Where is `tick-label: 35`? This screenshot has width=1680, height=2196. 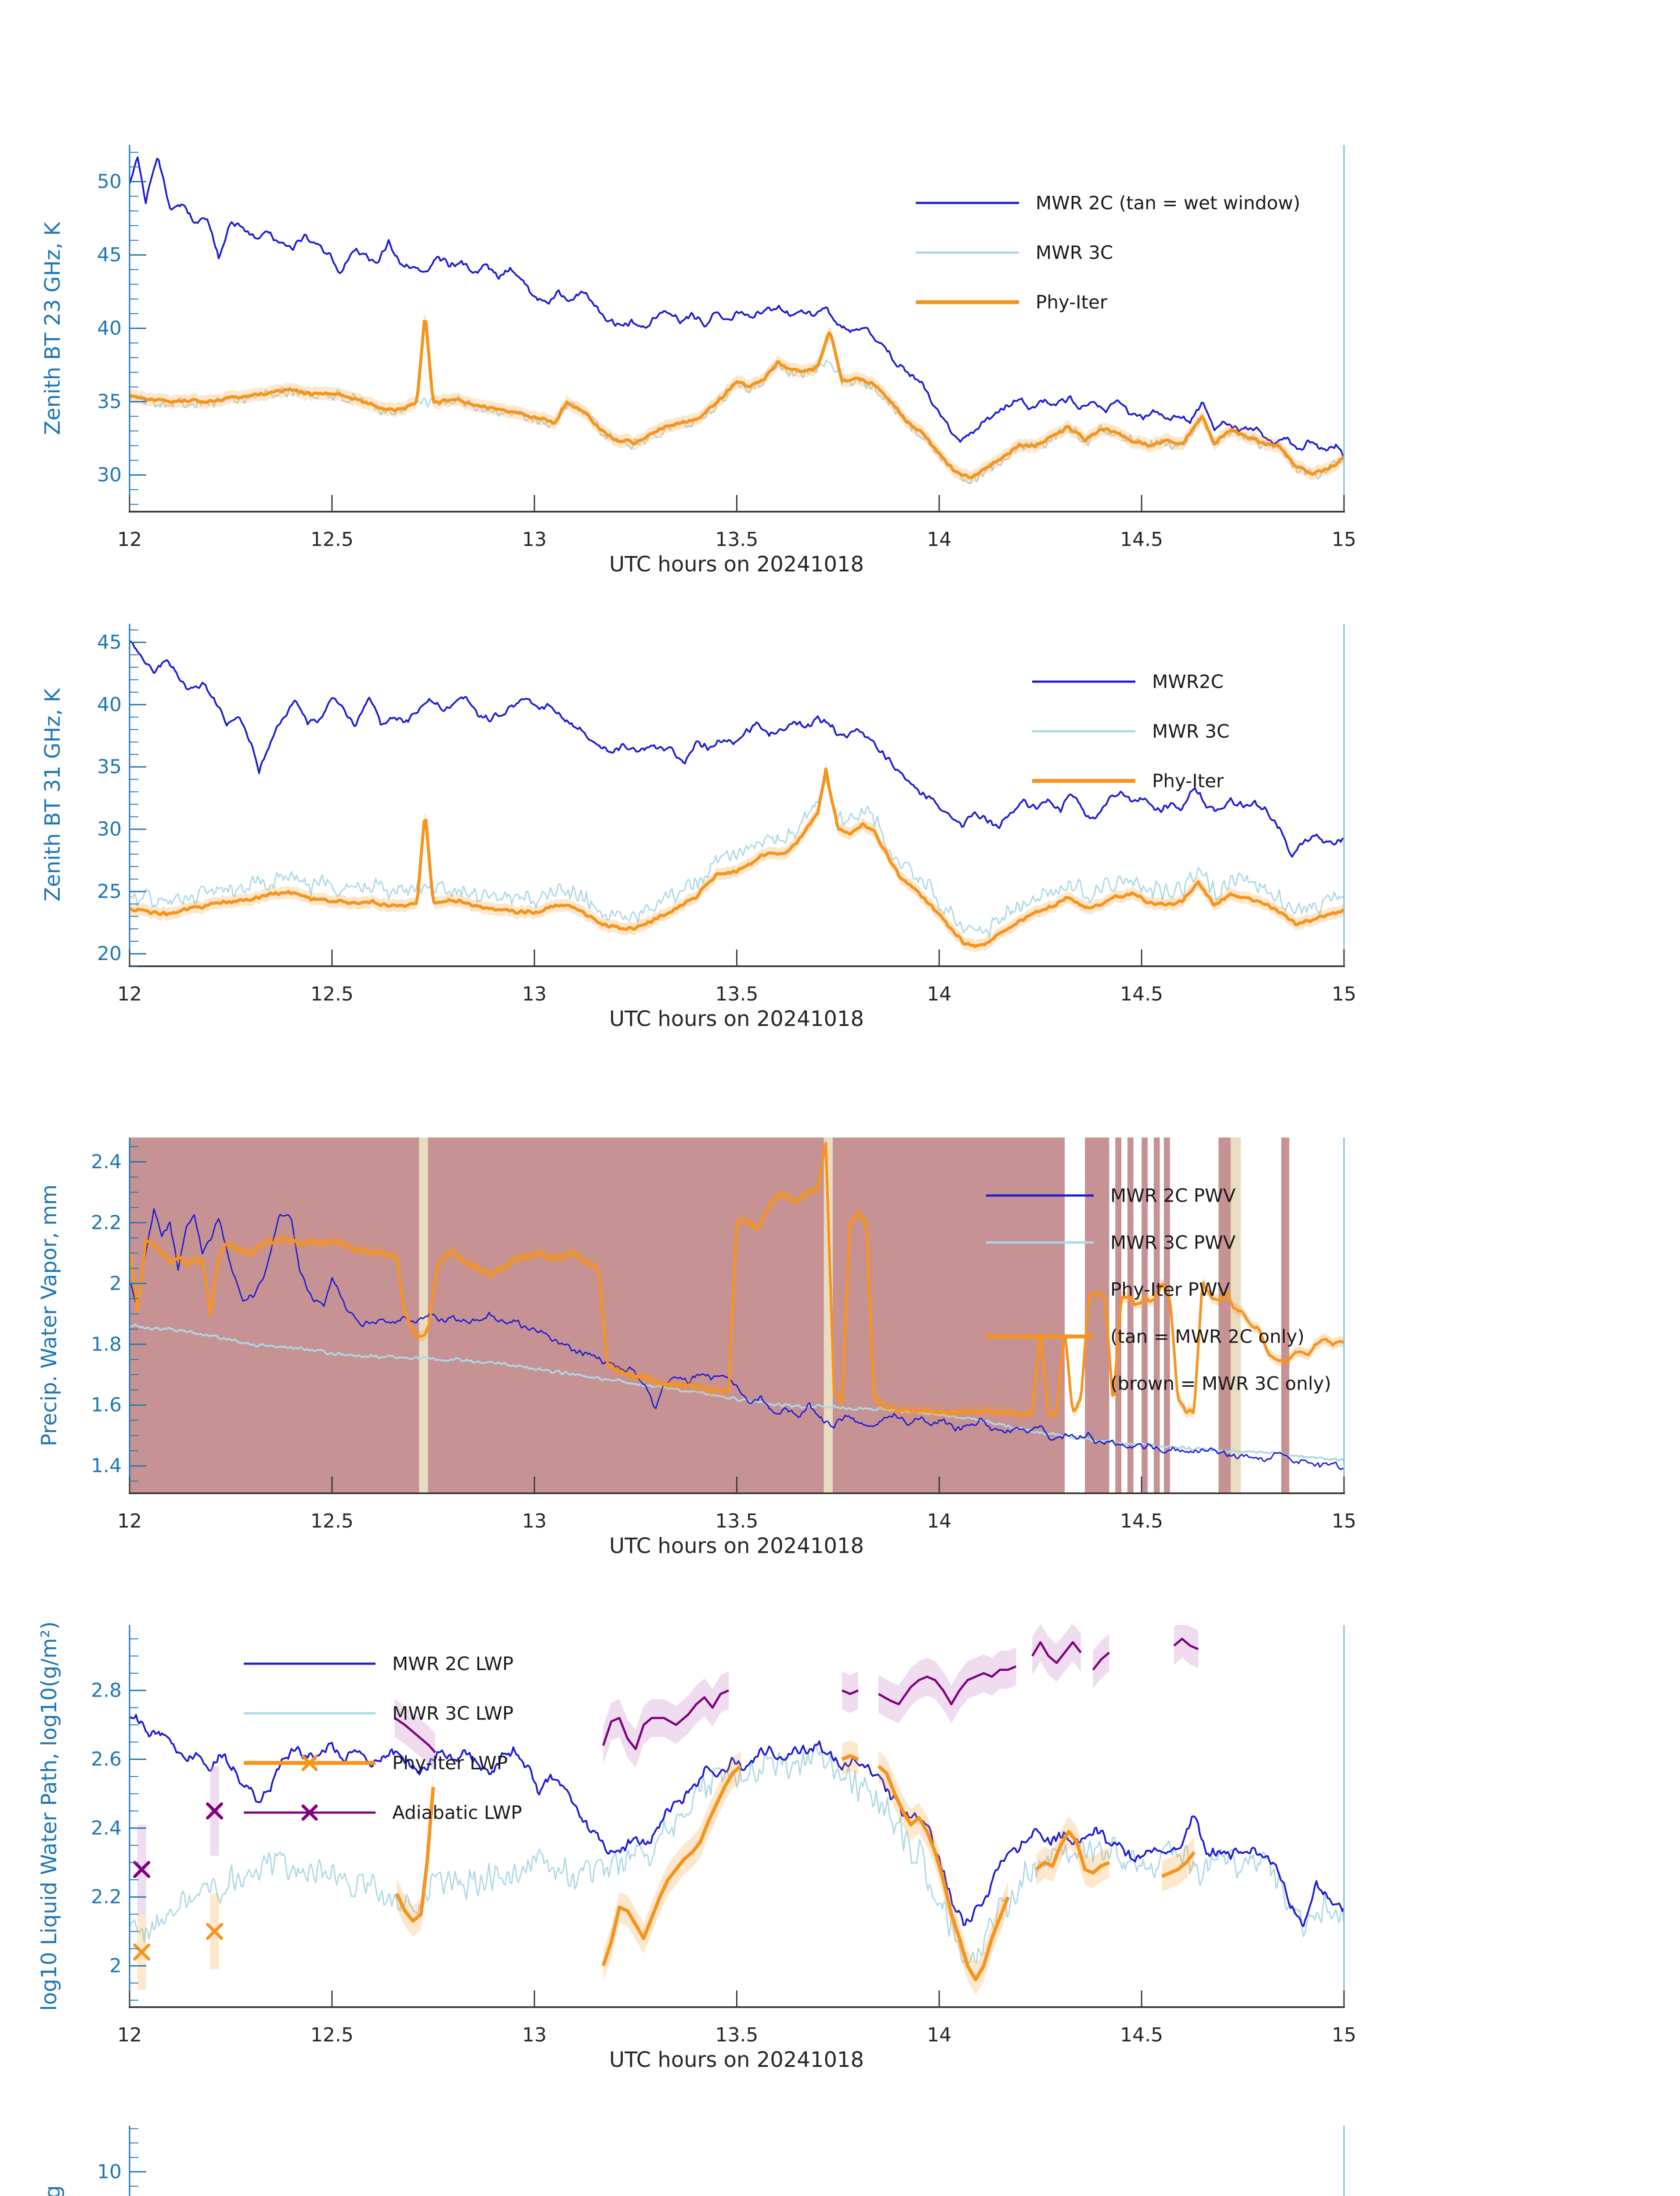 tick-label: 35 is located at coordinates (109, 401).